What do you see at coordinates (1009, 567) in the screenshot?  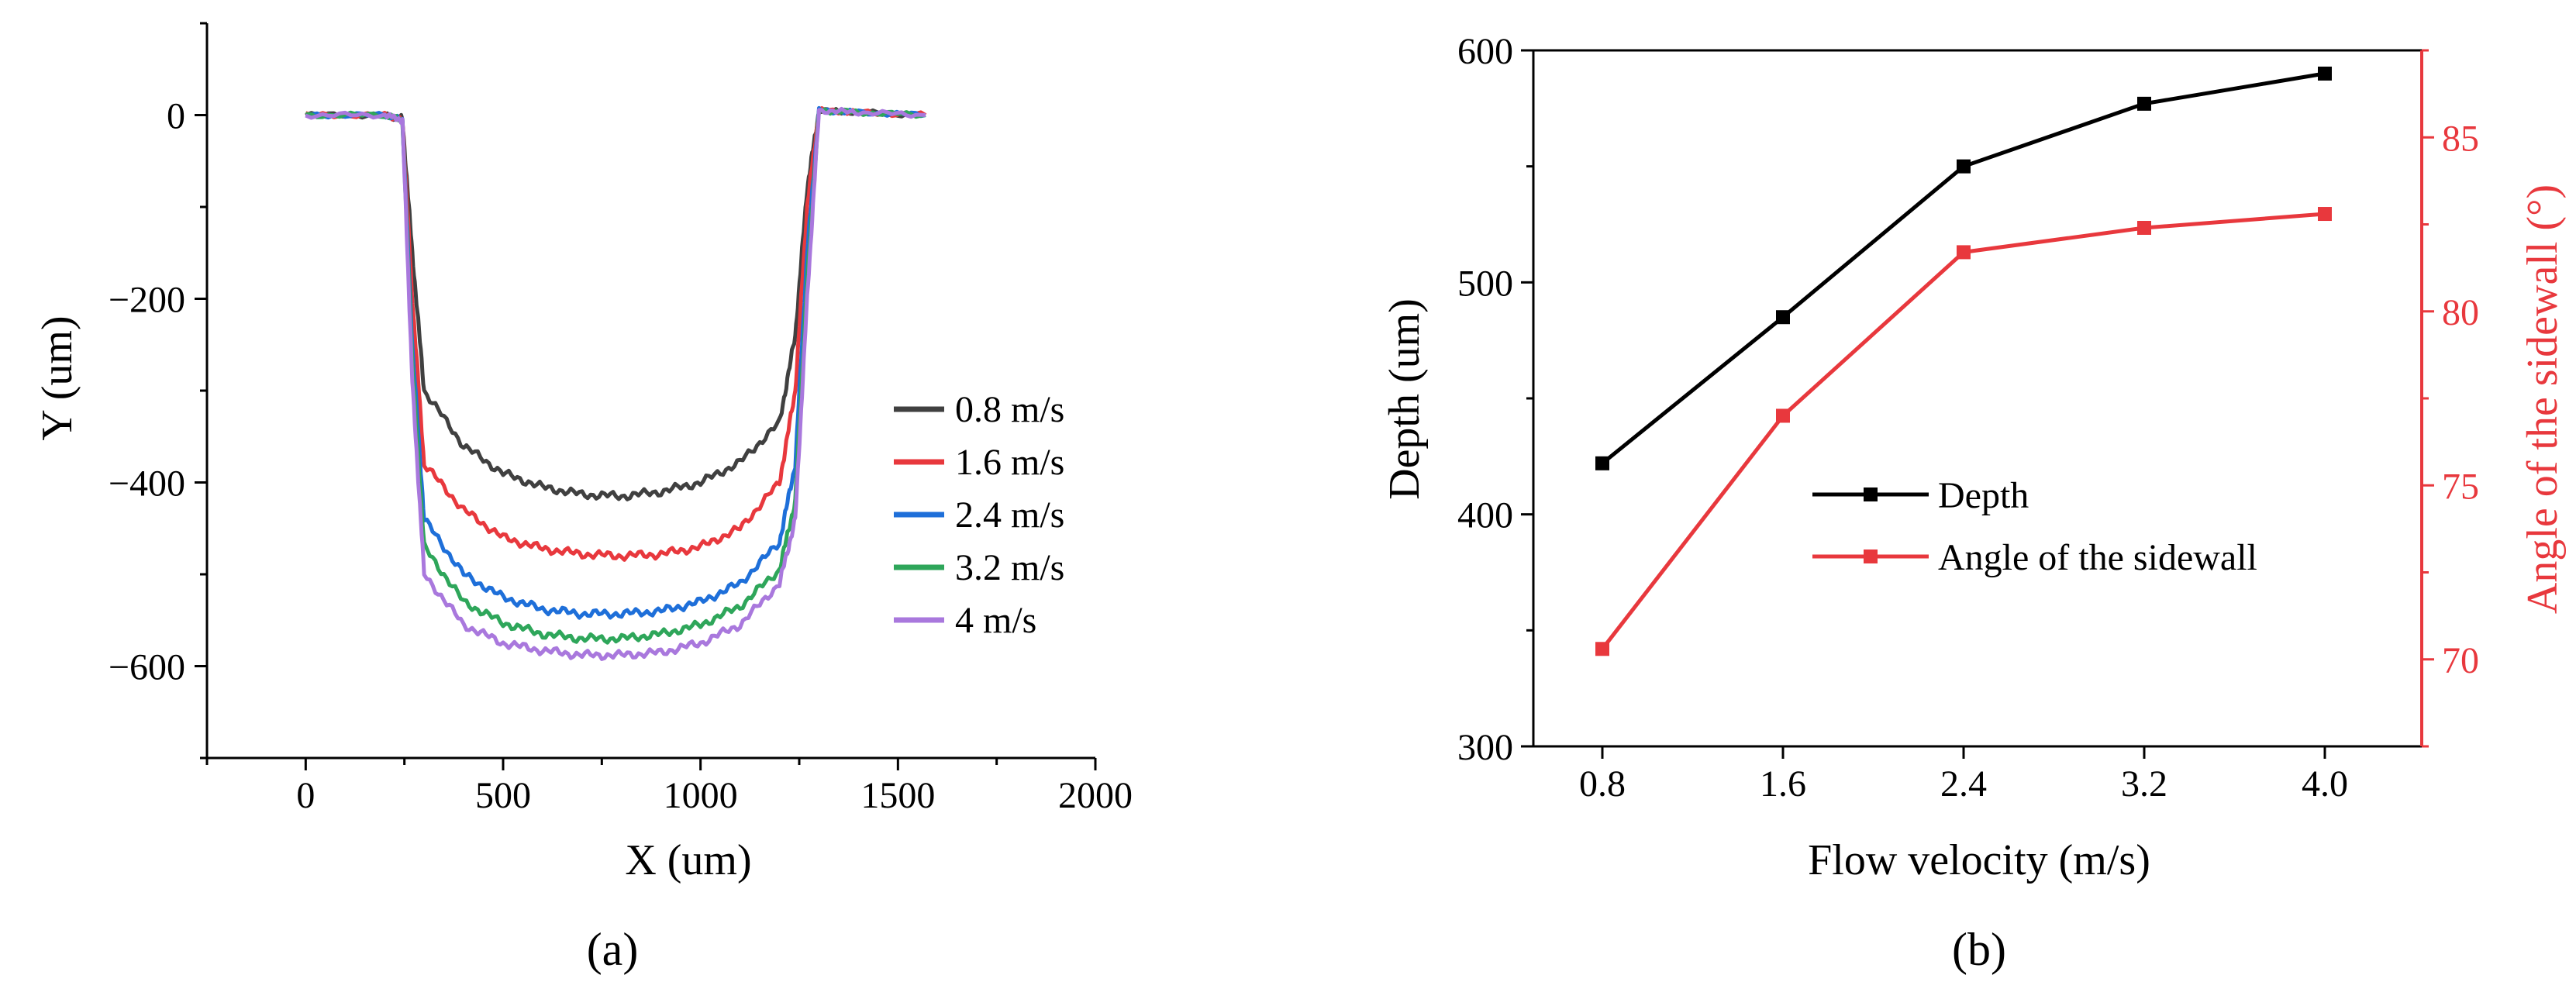 I see `legend-label: 3.2 m/s` at bounding box center [1009, 567].